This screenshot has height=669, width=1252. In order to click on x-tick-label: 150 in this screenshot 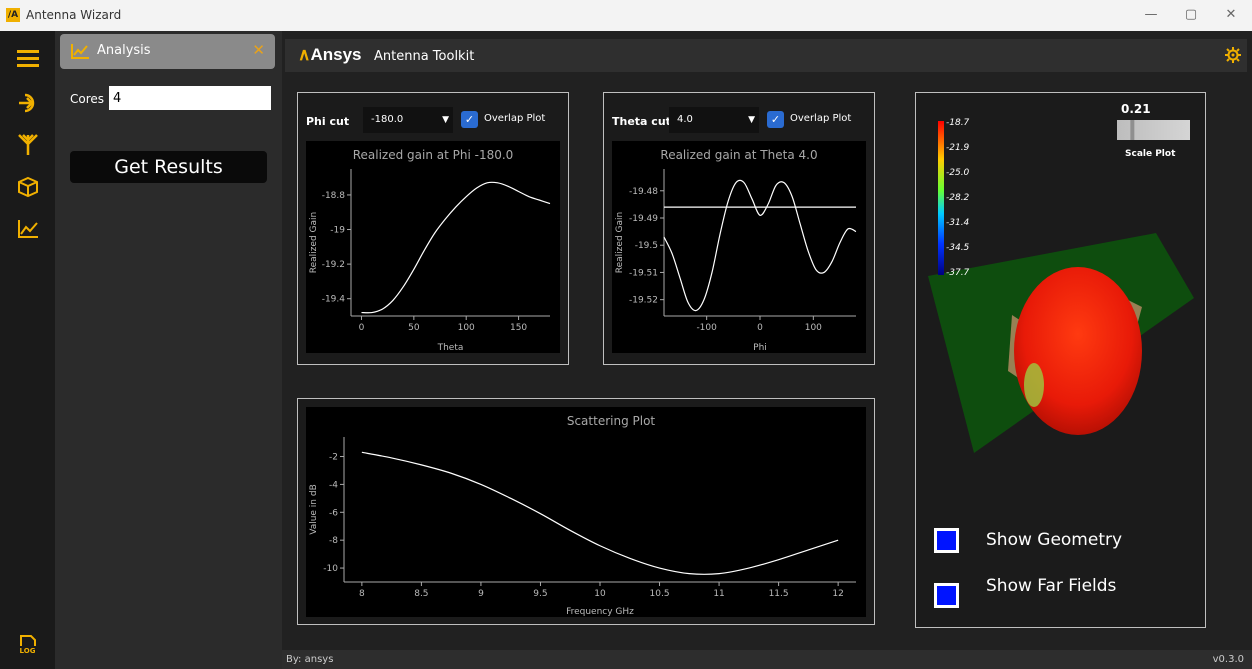, I will do `click(518, 328)`.